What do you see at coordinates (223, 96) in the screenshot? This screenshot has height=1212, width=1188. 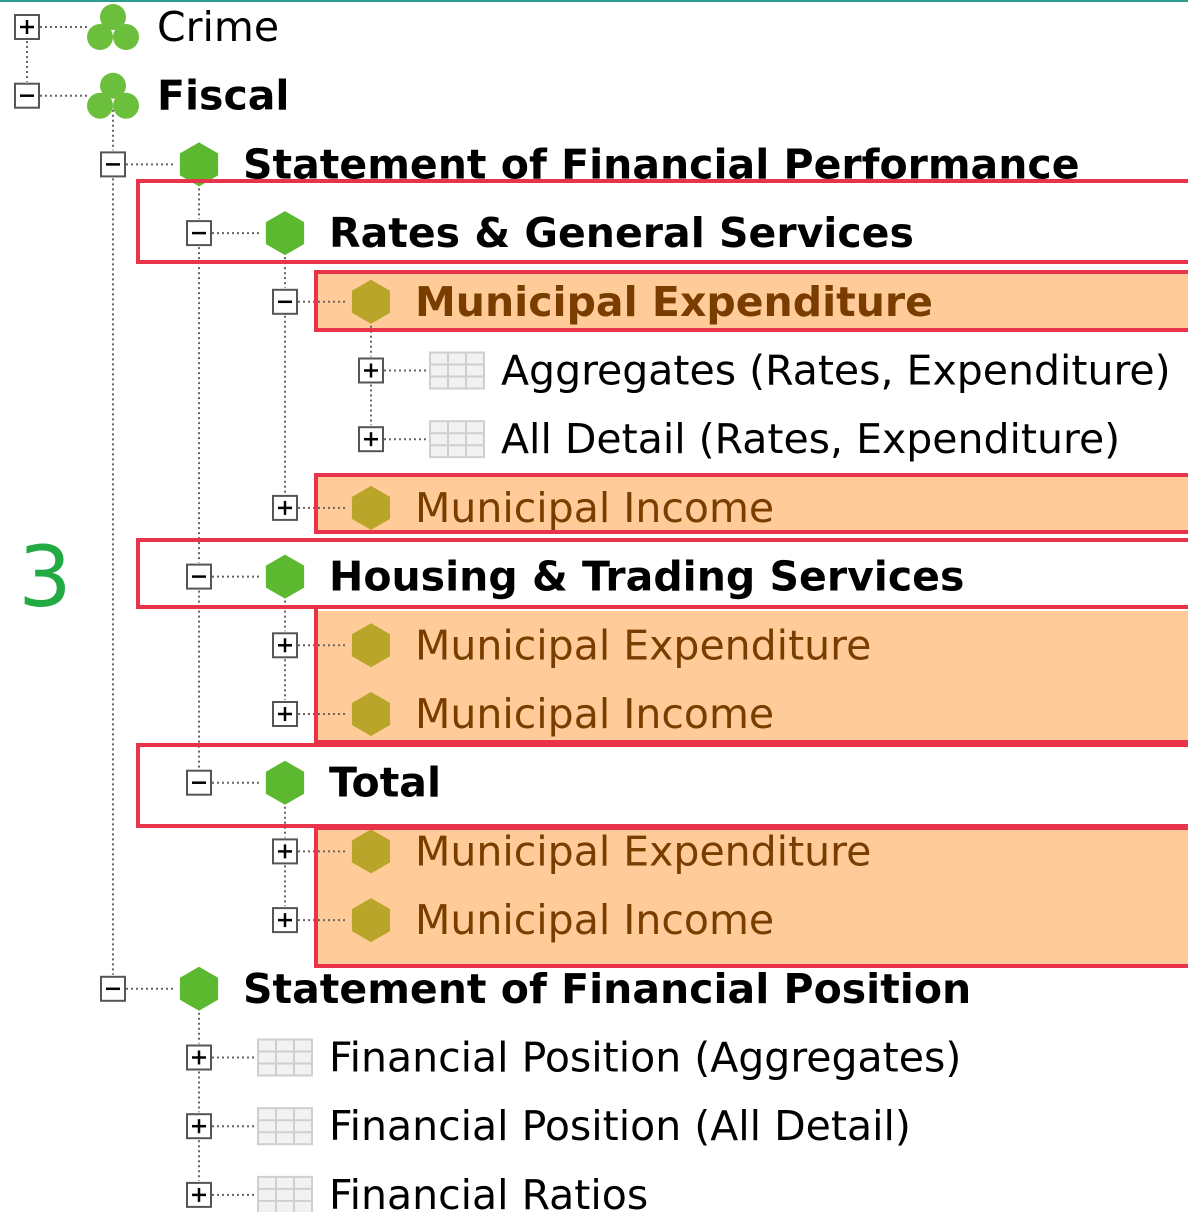 I see `node-label: Fiscal` at bounding box center [223, 96].